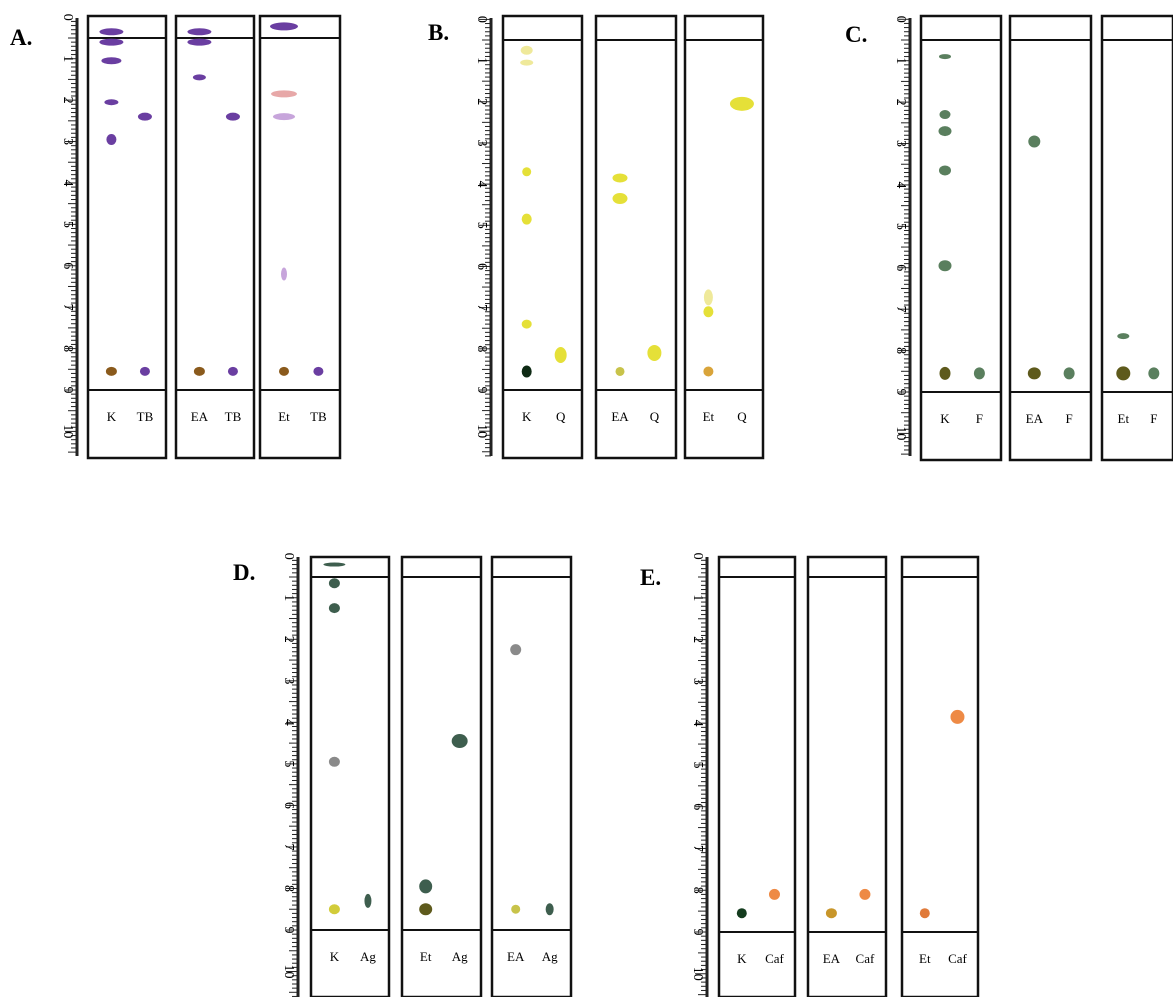  I want to click on tlc-plate: Et TB, so click(300, 237).